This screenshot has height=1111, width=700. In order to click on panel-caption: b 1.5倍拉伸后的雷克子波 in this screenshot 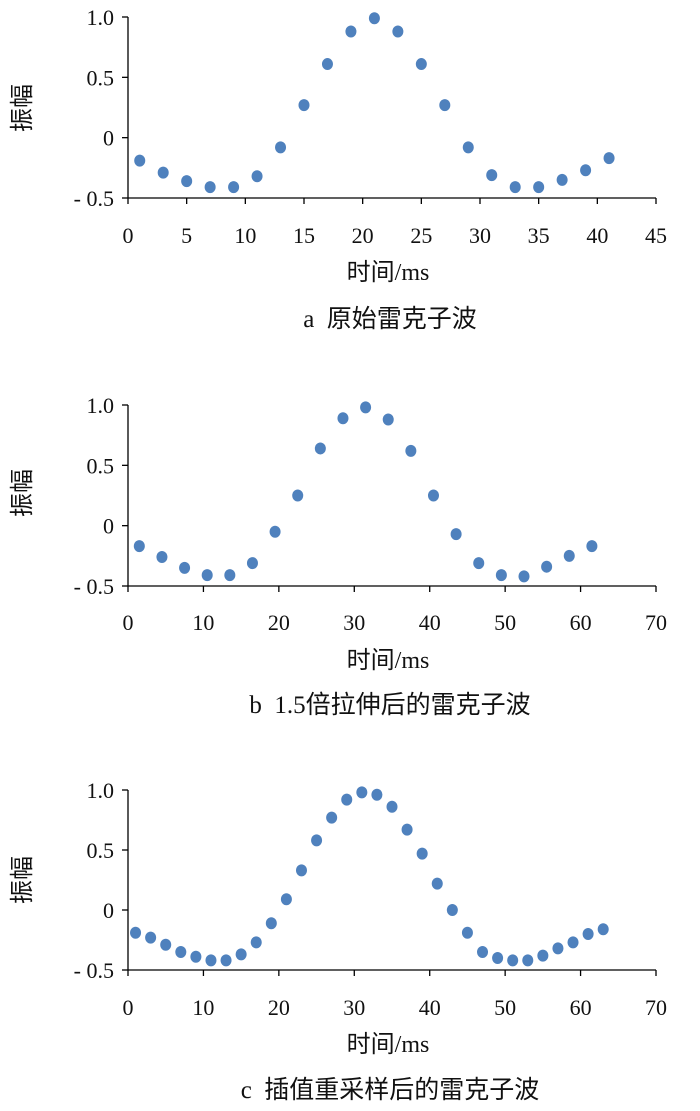, I will do `click(389, 705)`.